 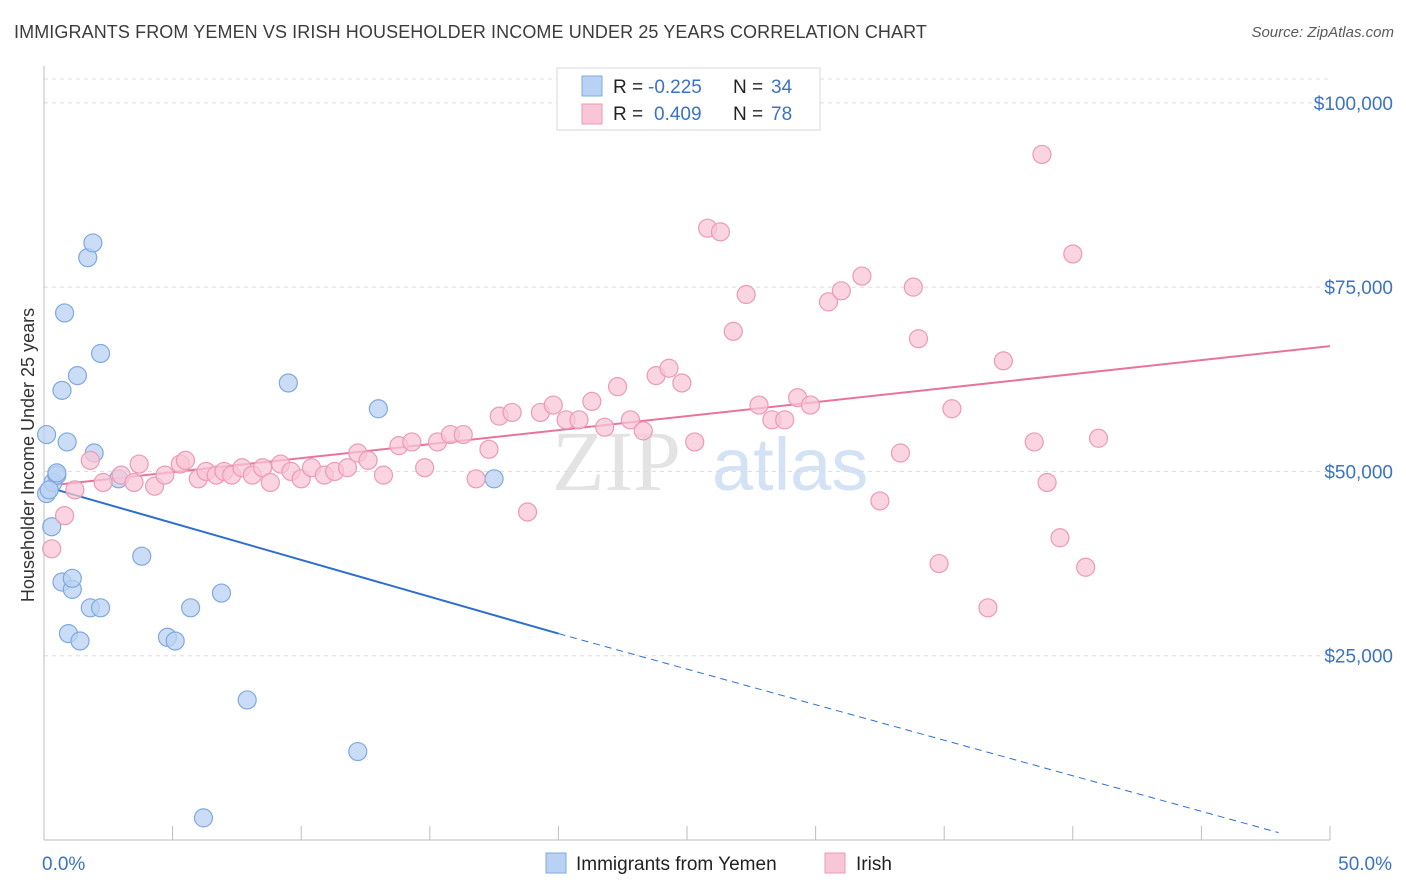 I want to click on legend-r-label-yemen: R =, so click(x=628, y=87).